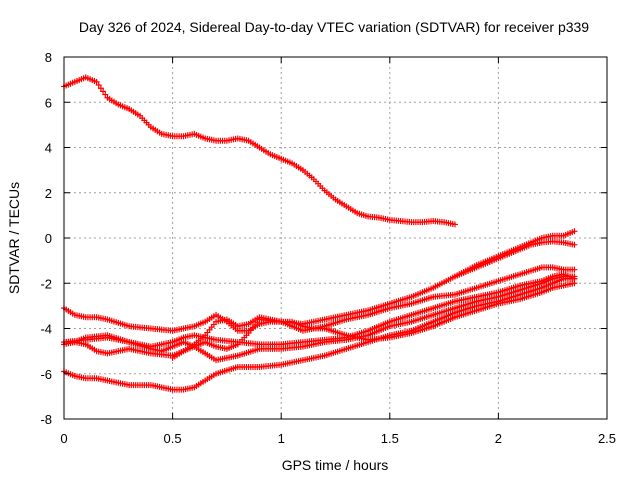 Image resolution: width=640 pixels, height=480 pixels. What do you see at coordinates (335, 465) in the screenshot?
I see `x-axis-label: GPS time / hours` at bounding box center [335, 465].